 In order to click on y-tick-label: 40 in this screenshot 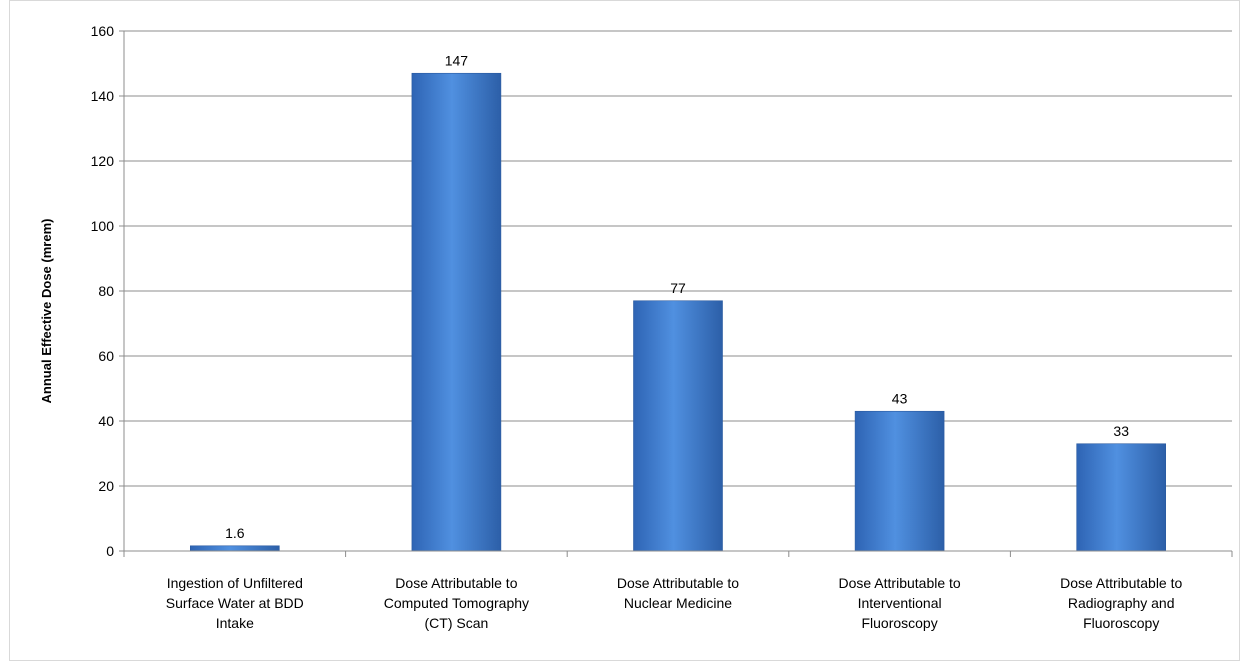, I will do `click(106, 421)`.